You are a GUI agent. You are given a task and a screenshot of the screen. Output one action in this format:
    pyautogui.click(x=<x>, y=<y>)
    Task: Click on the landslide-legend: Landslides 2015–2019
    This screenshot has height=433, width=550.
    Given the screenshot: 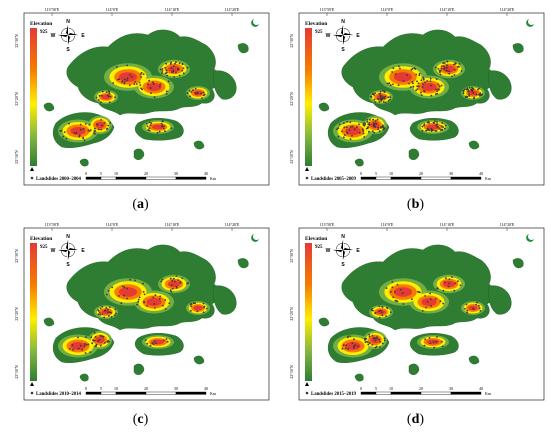 What is the action you would take?
    pyautogui.click(x=331, y=389)
    